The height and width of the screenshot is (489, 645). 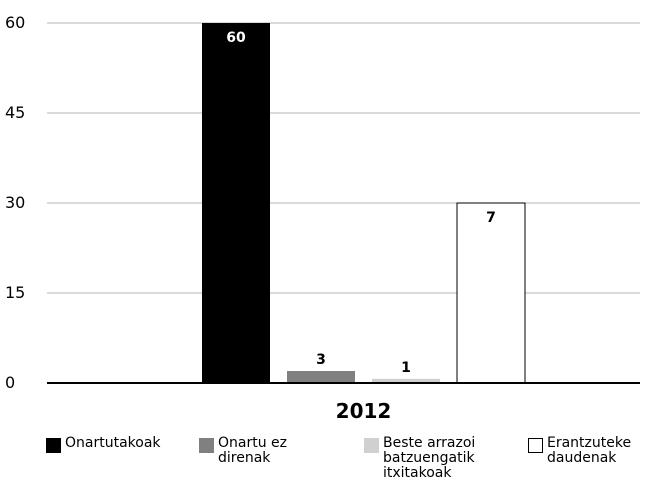 I want to click on legend-item: Erantzuteke daudenak, so click(x=579, y=451).